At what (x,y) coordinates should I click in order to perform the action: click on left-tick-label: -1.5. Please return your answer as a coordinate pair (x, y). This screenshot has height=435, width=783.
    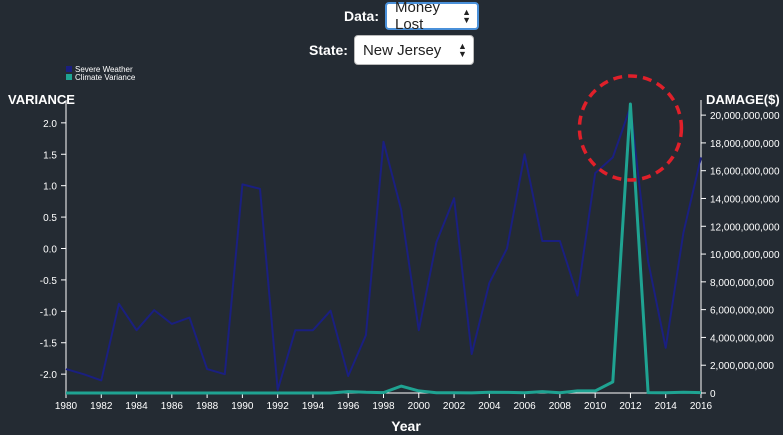
    Looking at the image, I should click on (49, 344).